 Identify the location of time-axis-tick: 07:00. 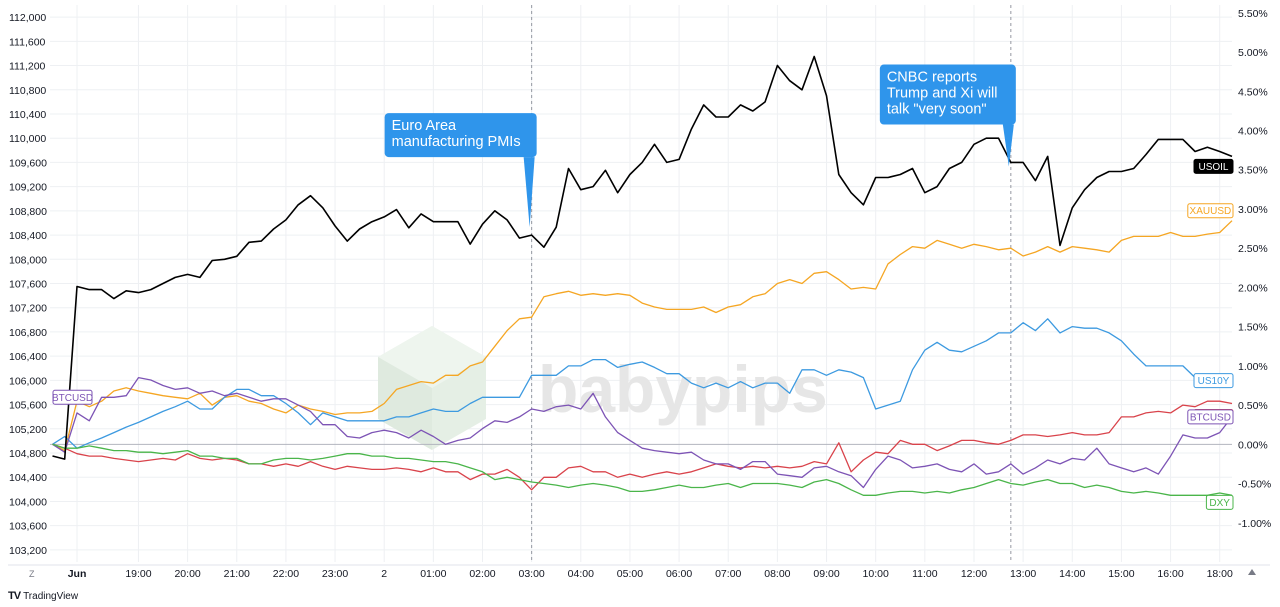
(728, 574).